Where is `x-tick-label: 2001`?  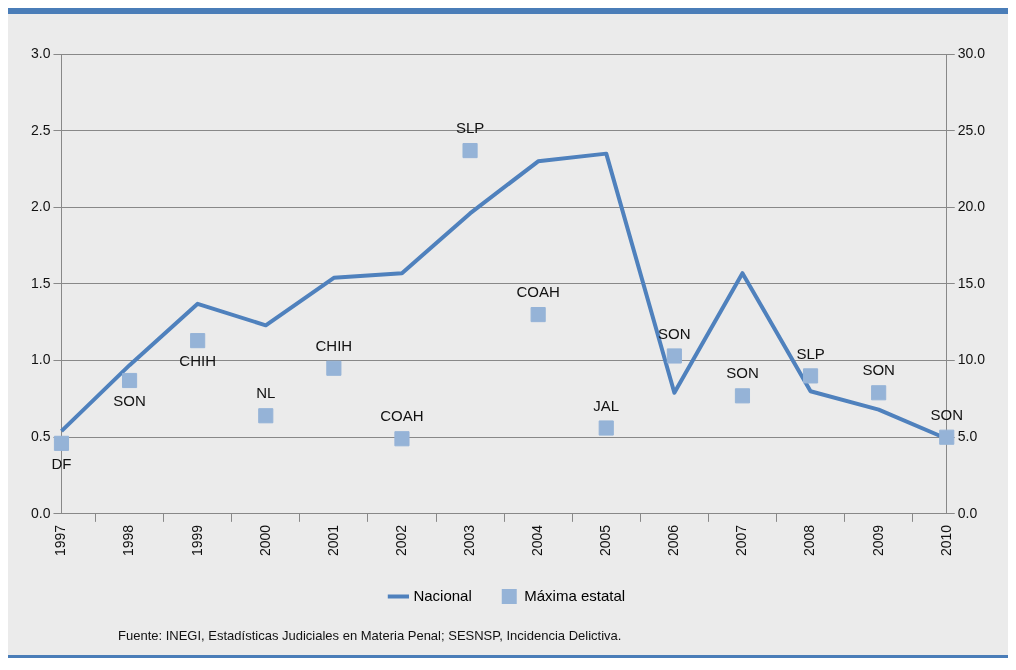 x-tick-label: 2001 is located at coordinates (332, 540).